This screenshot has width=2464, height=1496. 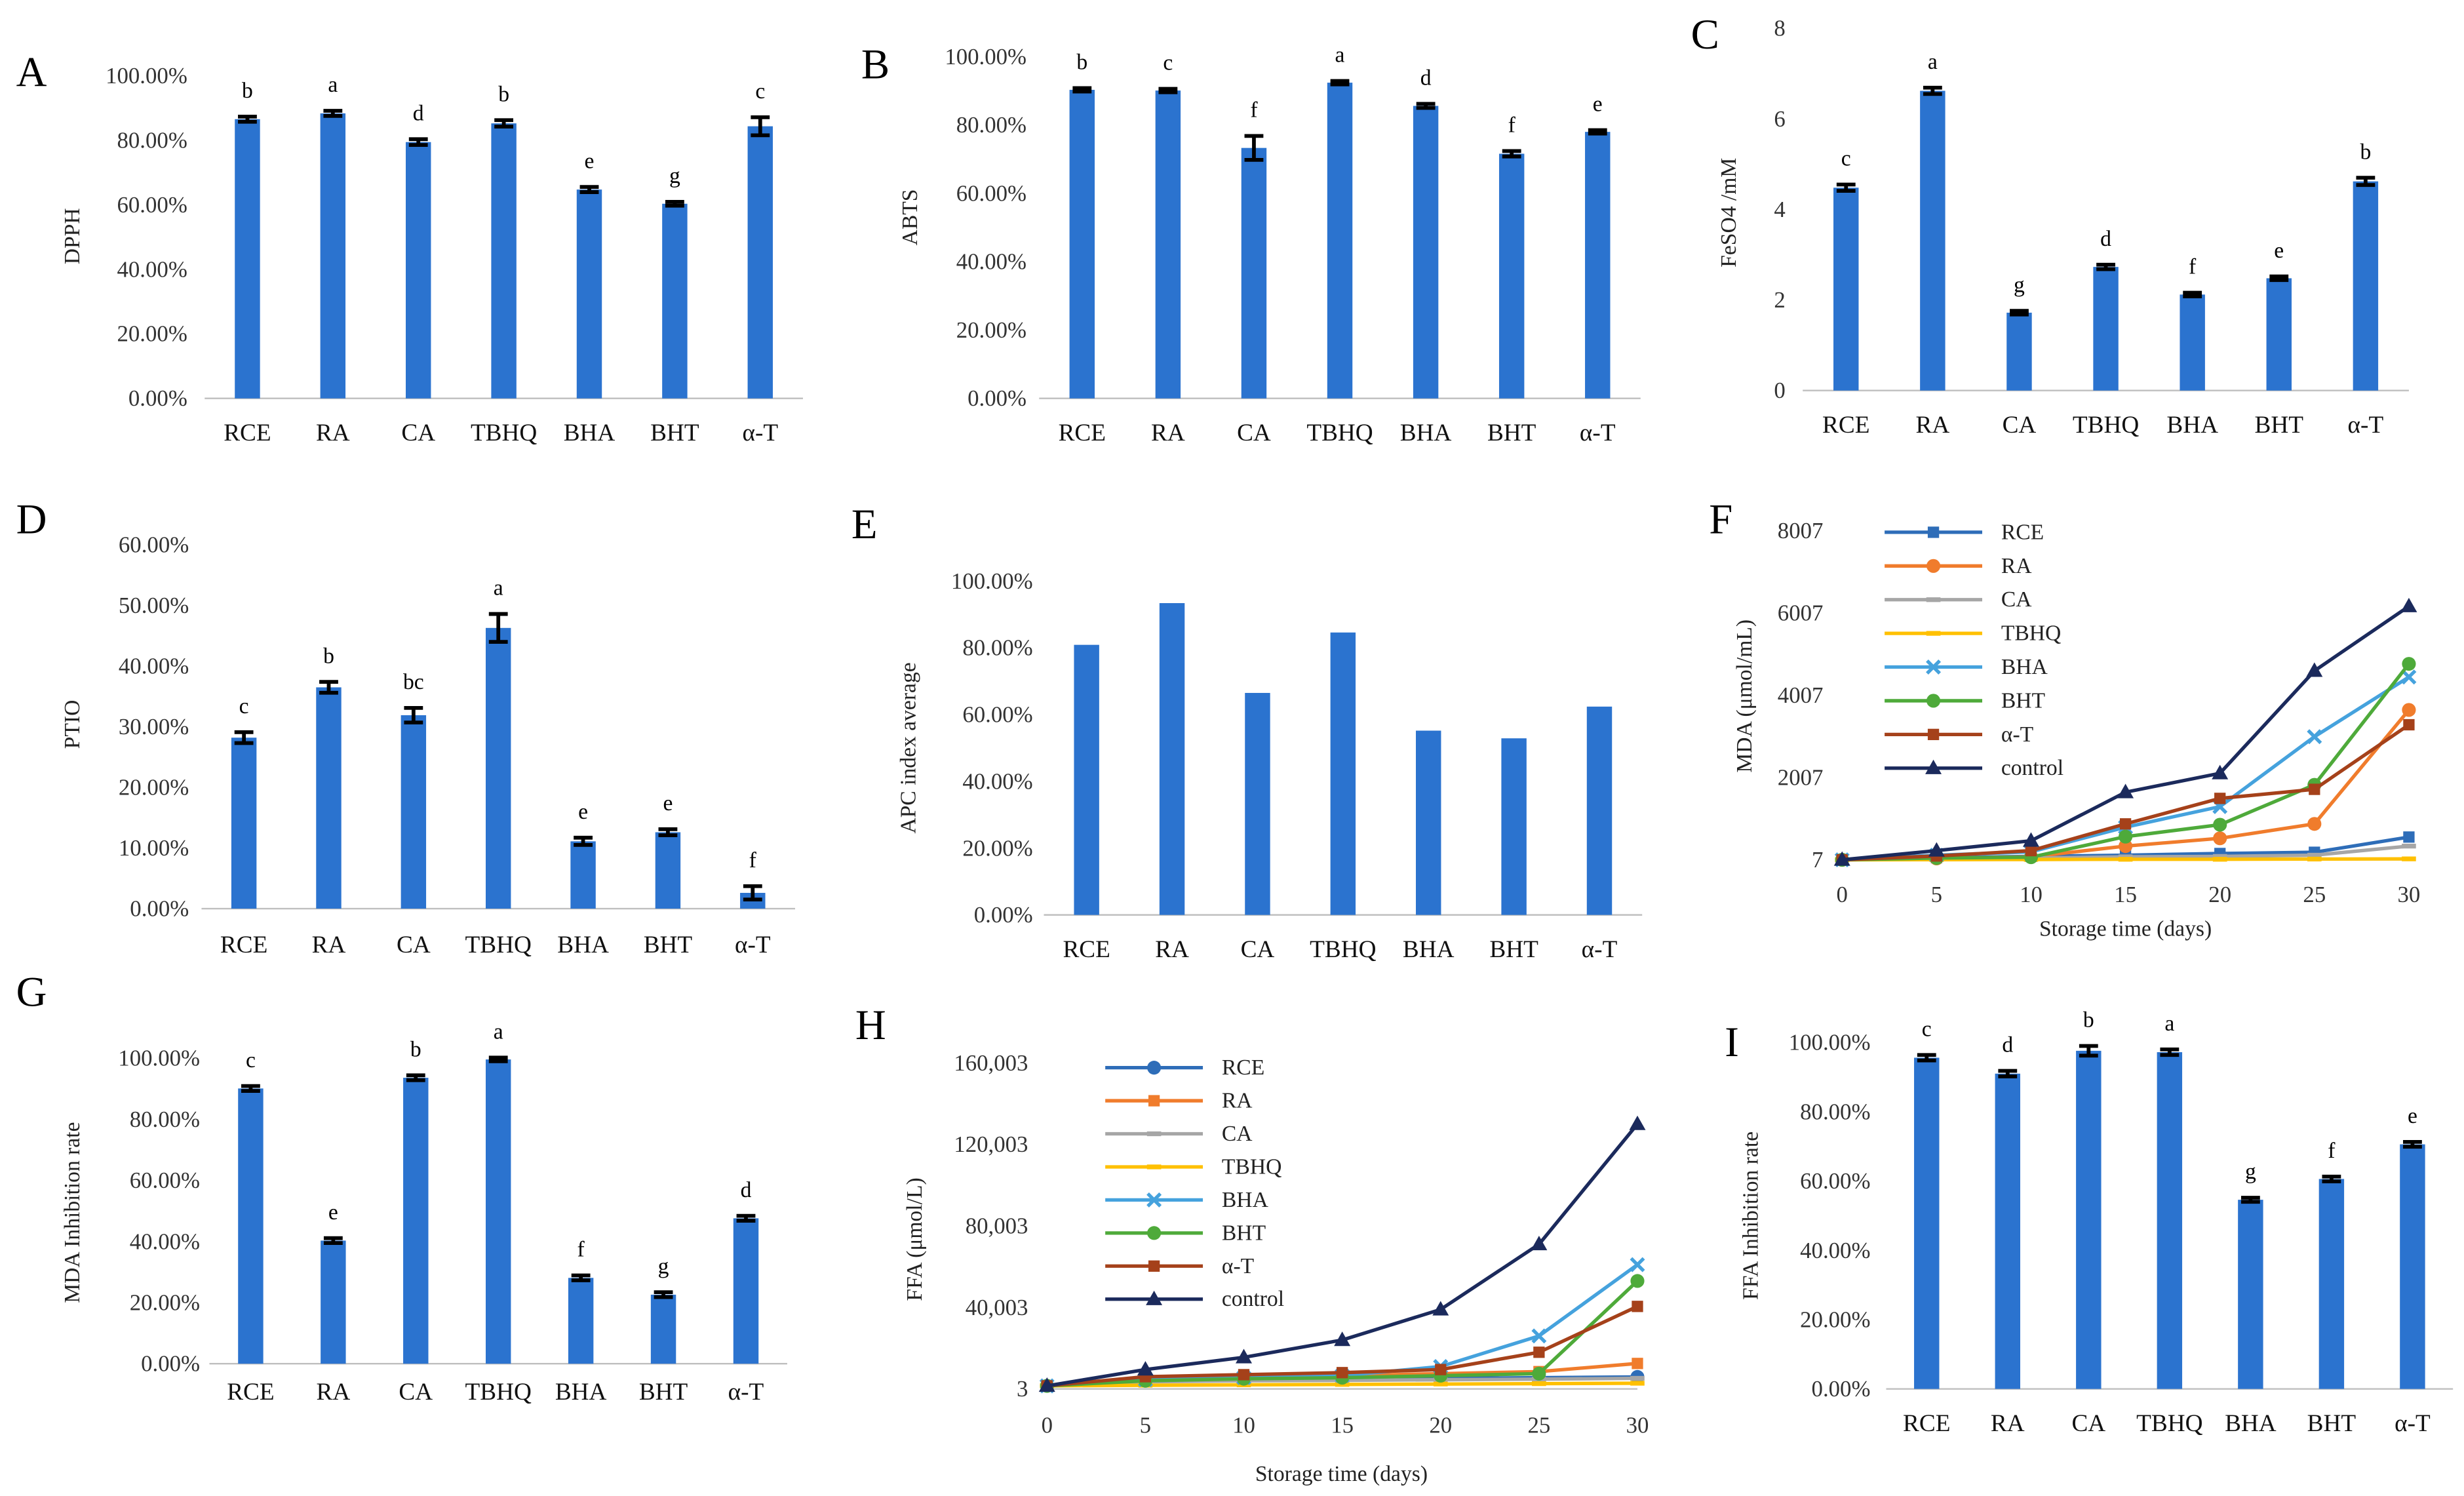 I want to click on panel-f-legend-entry-control: control, so click(x=1974, y=768).